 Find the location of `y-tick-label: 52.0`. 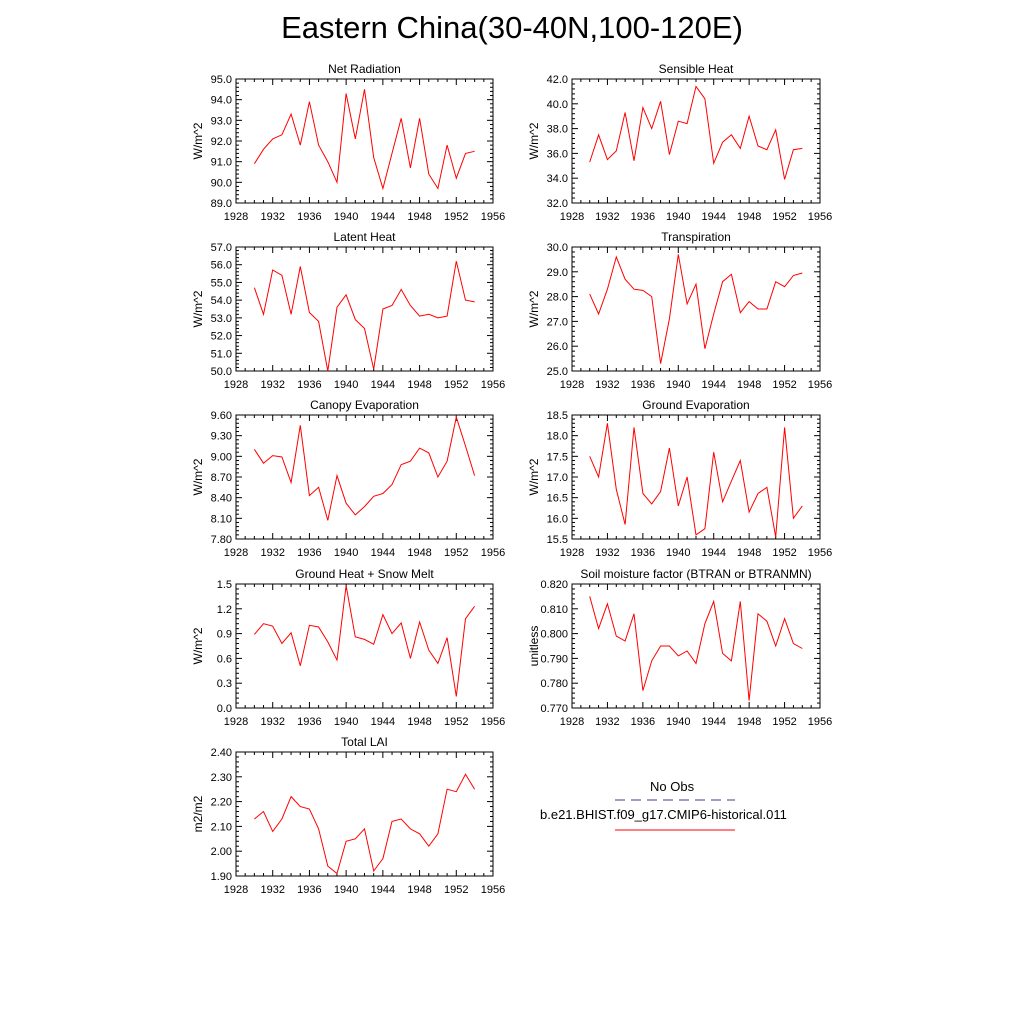

y-tick-label: 52.0 is located at coordinates (221, 337).